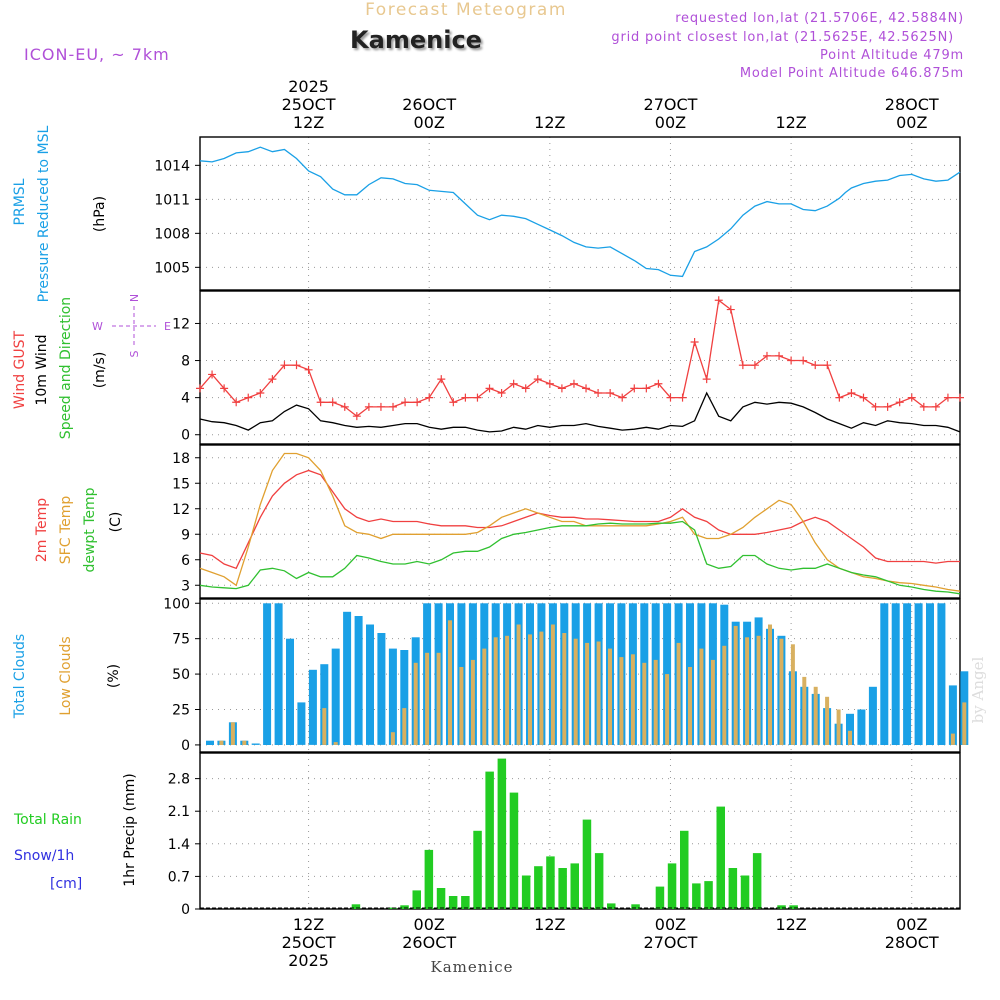 Image resolution: width=1000 pixels, height=1000 pixels. Describe the element at coordinates (172, 200) in the screenshot. I see `y-tick-label: 1011` at that location.